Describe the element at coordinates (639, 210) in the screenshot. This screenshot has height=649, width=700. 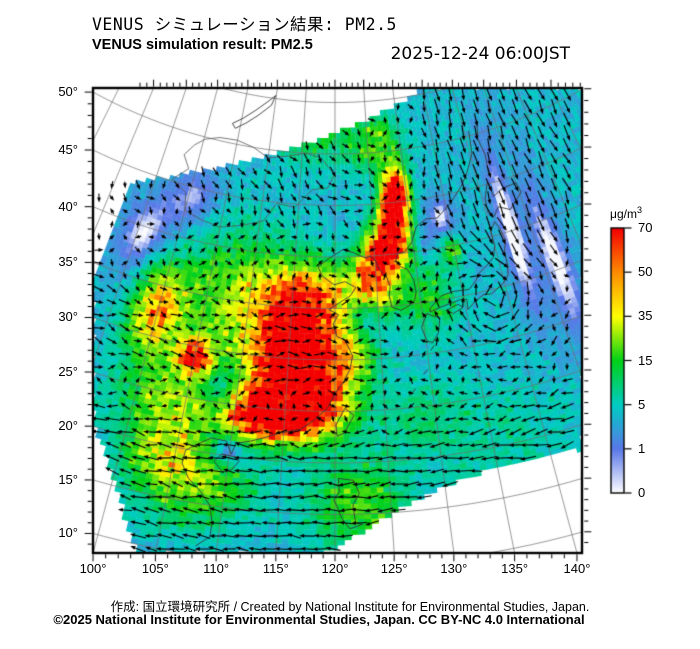
I see `colorbar-unit-exponent: 3` at that location.